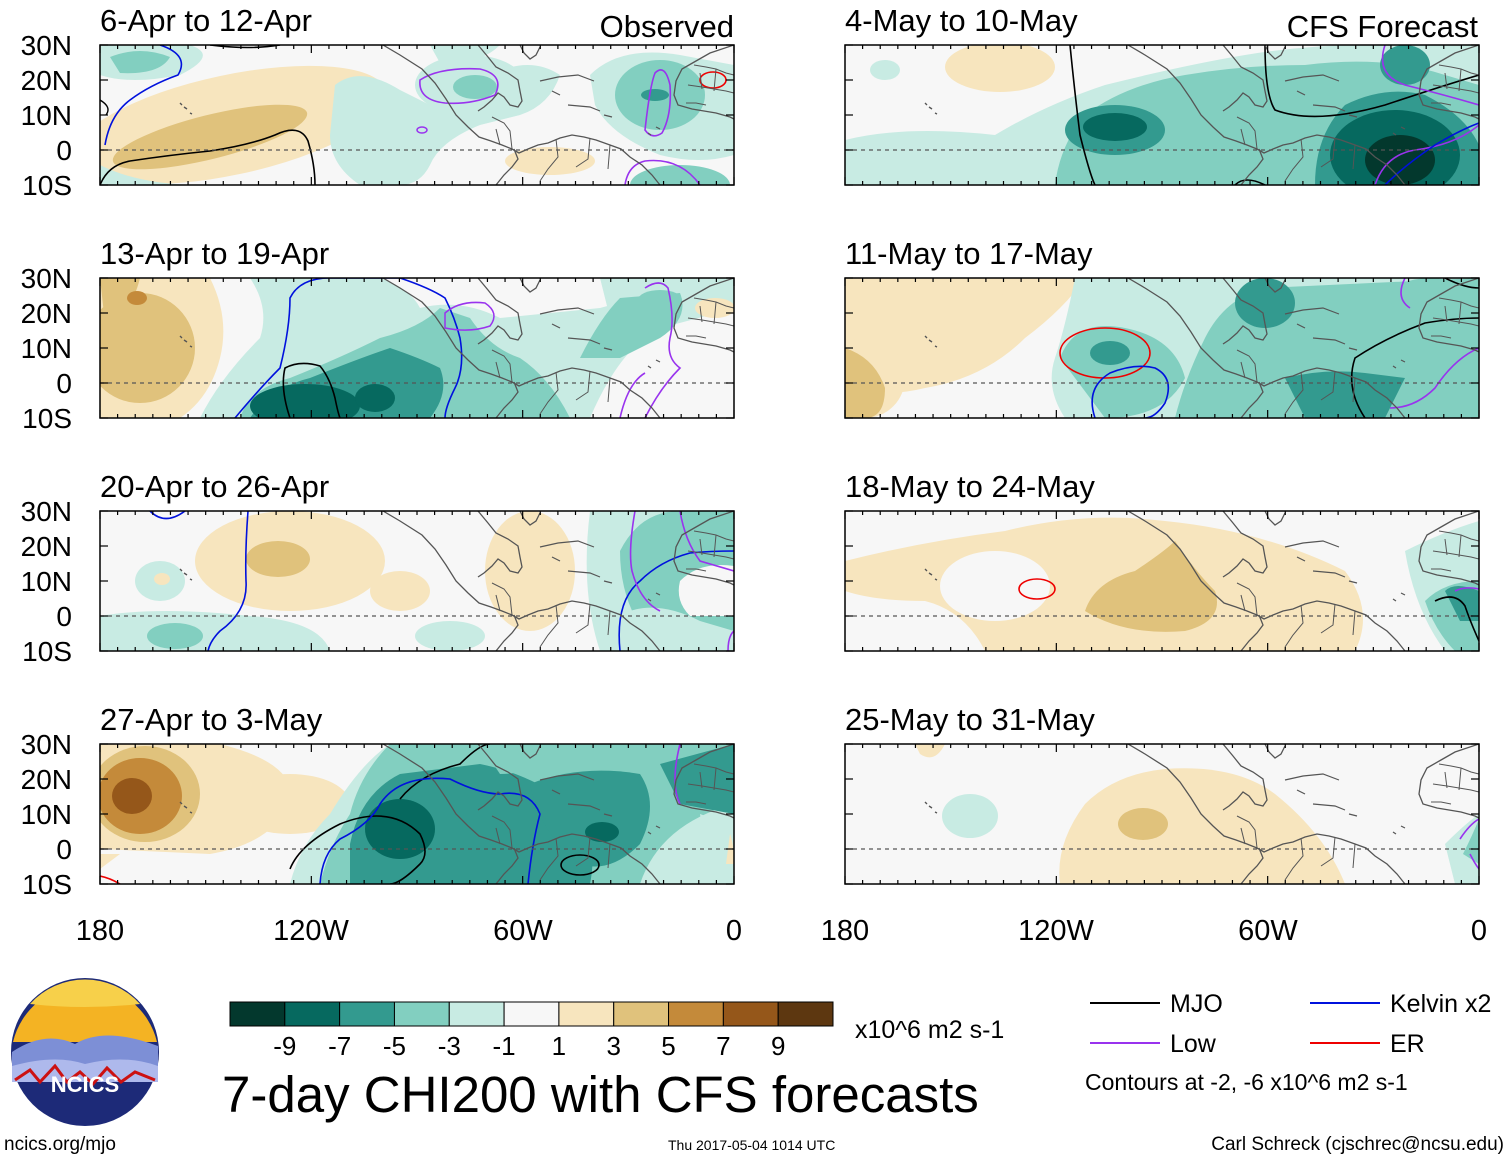 The height and width of the screenshot is (1158, 1510). What do you see at coordinates (559, 1046) in the screenshot?
I see `colorbar-label: 1` at bounding box center [559, 1046].